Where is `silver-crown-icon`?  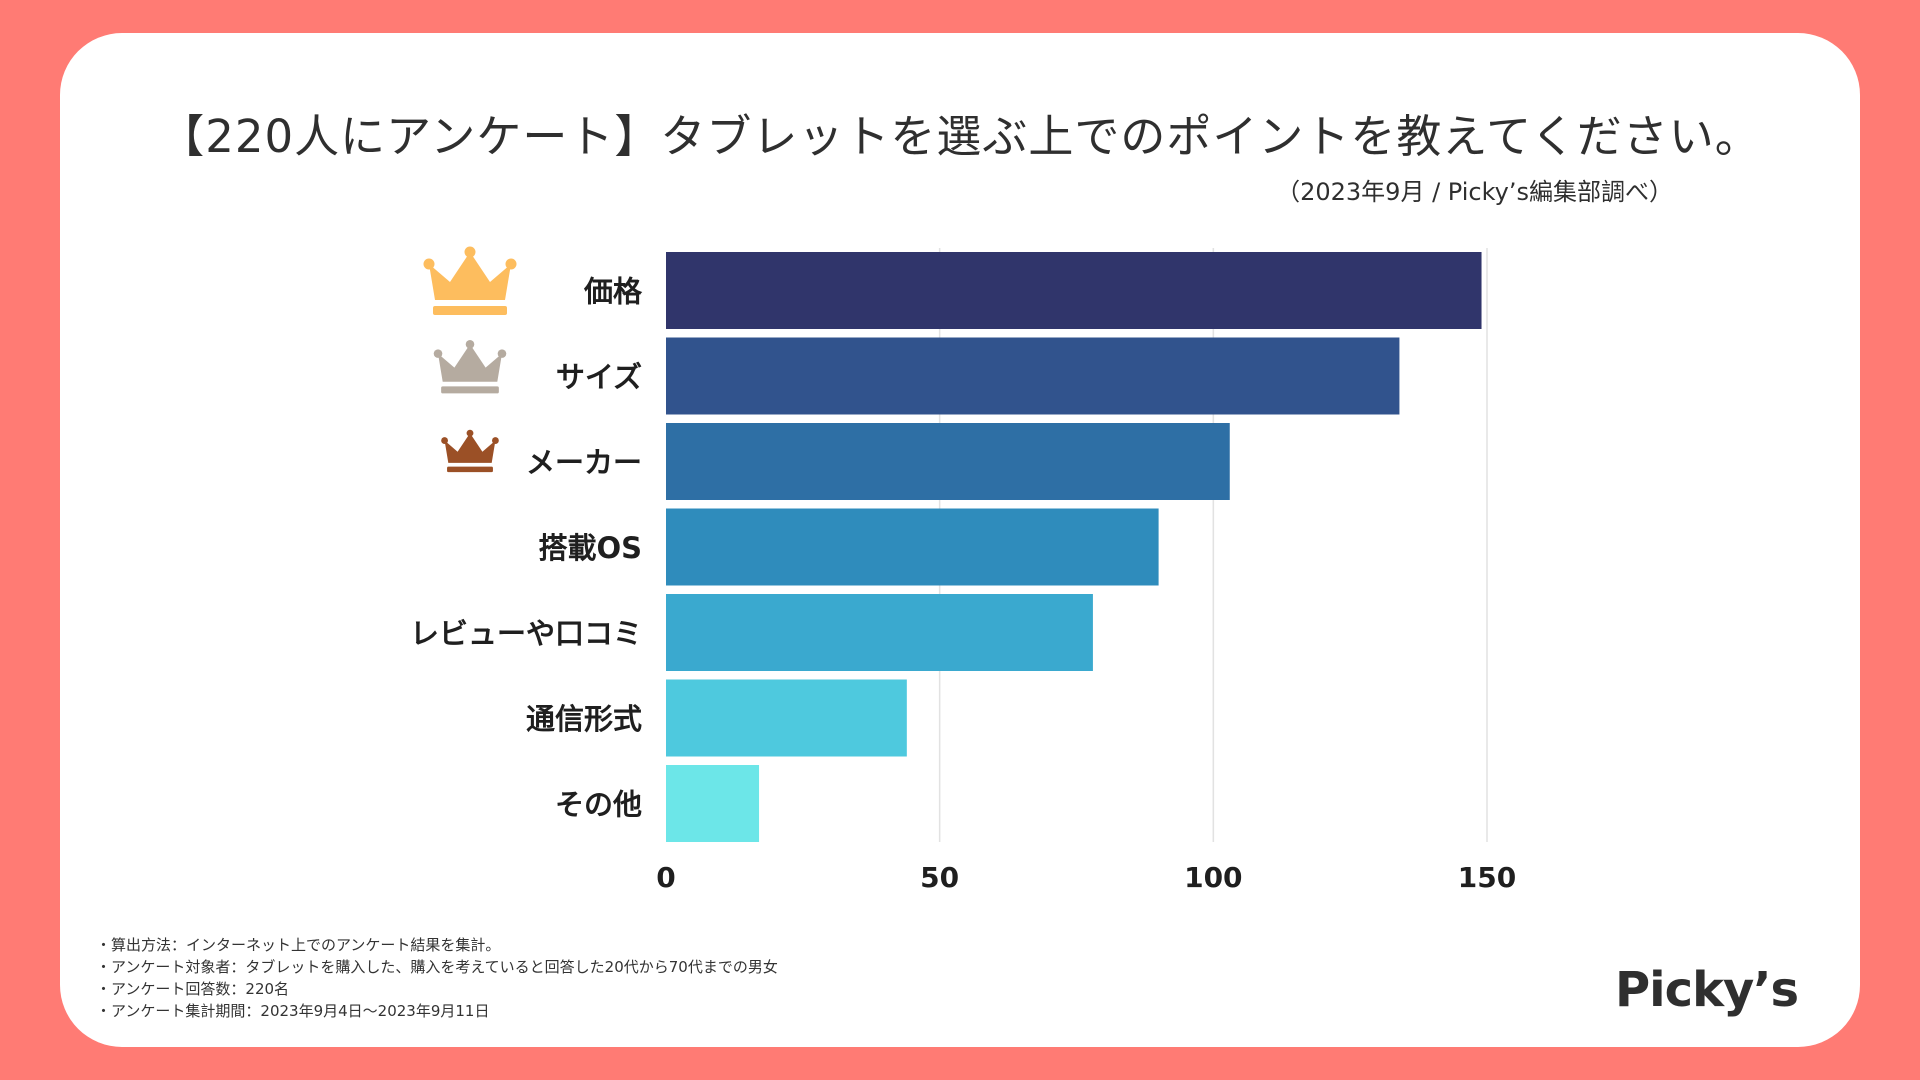 silver-crown-icon is located at coordinates (470, 366).